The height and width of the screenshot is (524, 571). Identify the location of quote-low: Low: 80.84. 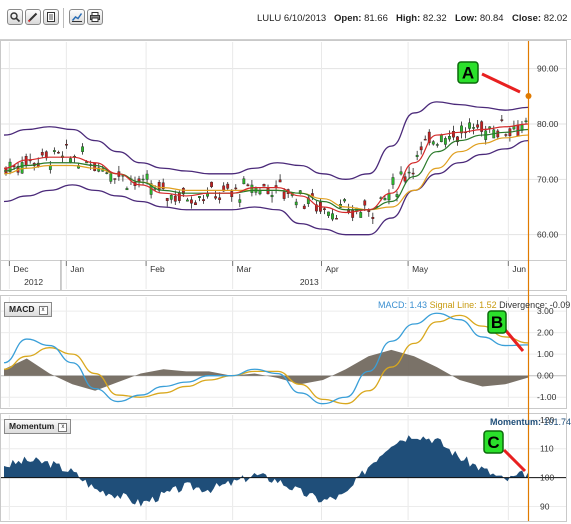
(479, 18).